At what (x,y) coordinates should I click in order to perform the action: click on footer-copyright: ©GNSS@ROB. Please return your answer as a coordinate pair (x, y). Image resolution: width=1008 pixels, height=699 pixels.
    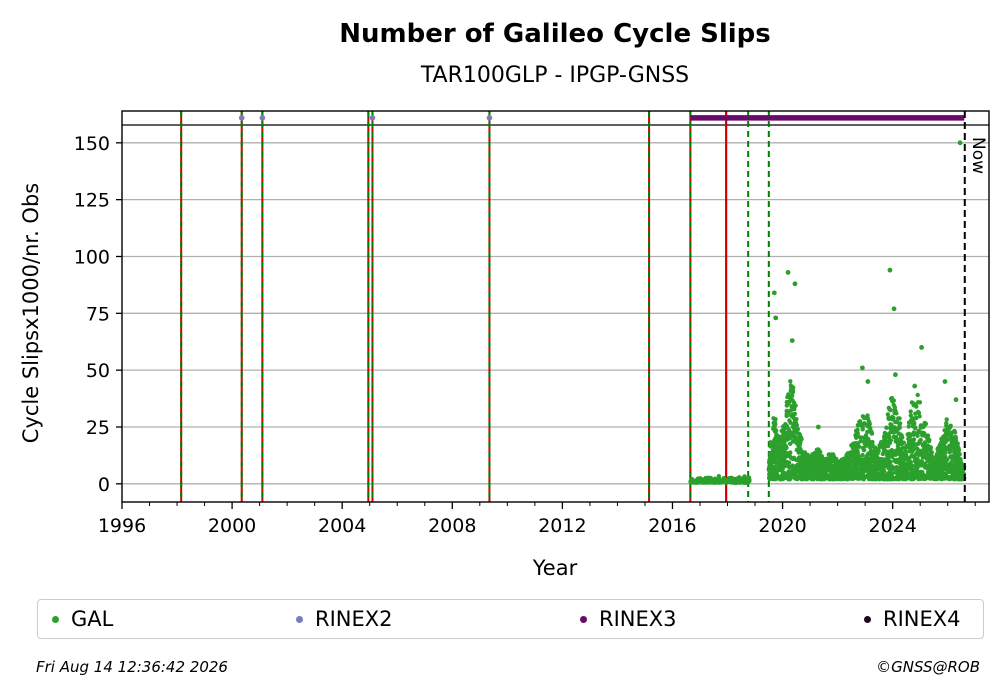
    Looking at the image, I should click on (928, 667).